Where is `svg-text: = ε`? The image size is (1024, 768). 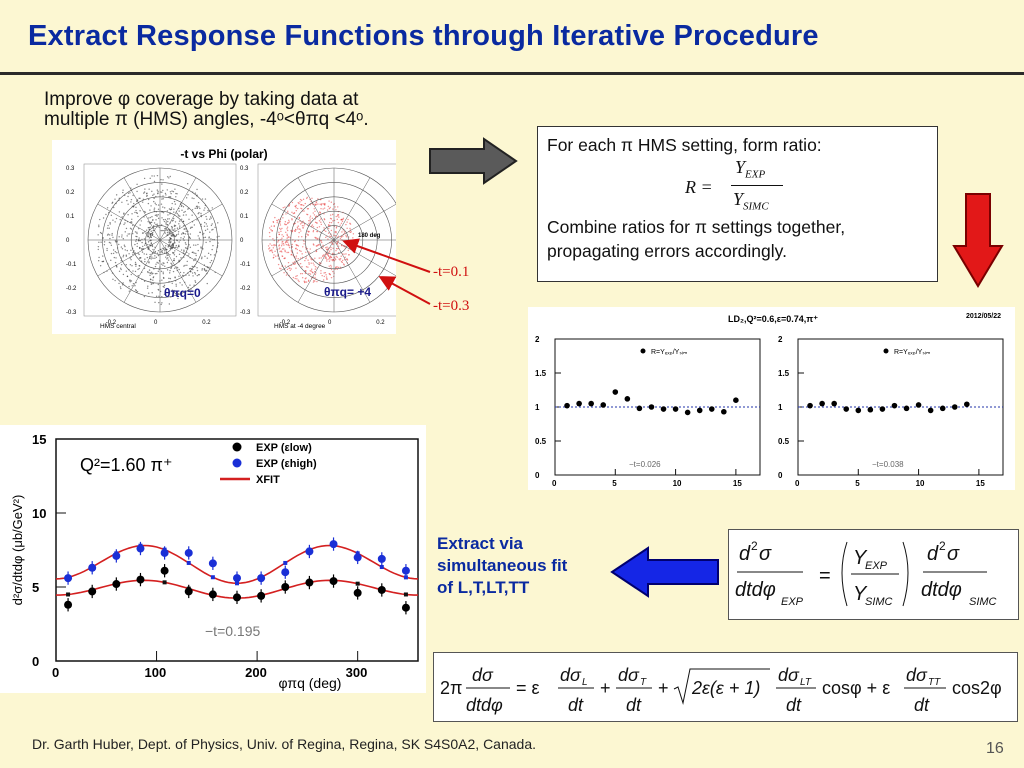 svg-text: = ε is located at coordinates (528, 688).